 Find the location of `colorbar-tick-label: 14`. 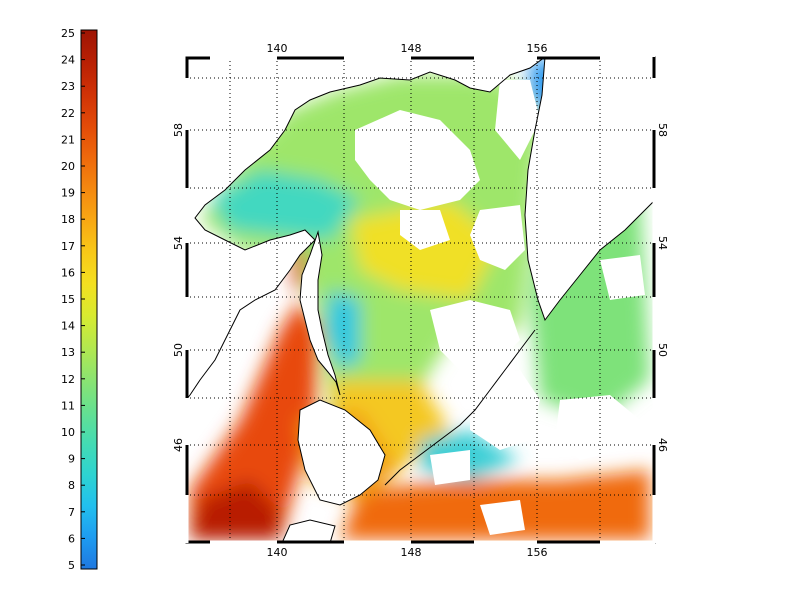

colorbar-tick-label: 14 is located at coordinates (68, 326).